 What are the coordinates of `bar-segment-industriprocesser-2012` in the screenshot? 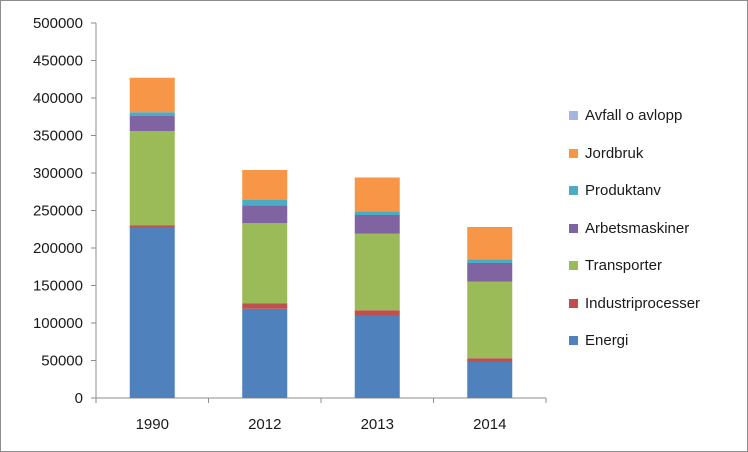 It's located at (265, 306).